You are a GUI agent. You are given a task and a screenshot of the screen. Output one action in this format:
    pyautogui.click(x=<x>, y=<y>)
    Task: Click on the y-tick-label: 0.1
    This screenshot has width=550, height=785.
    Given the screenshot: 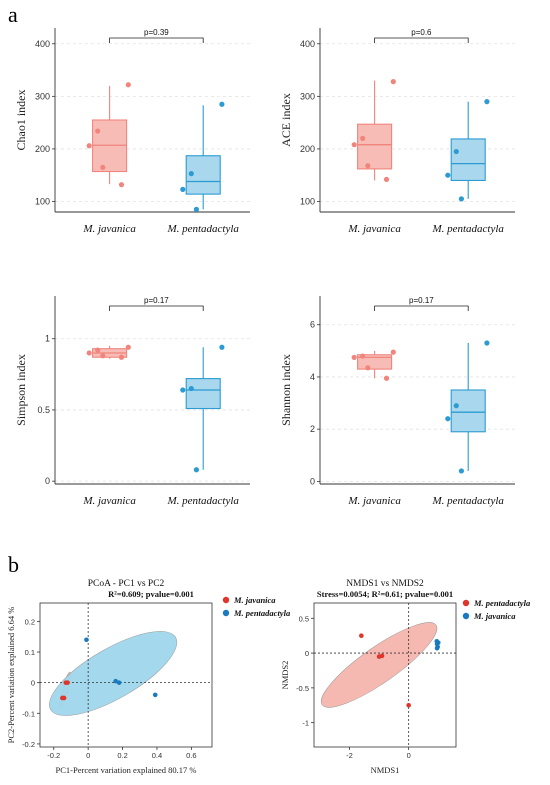 What is the action you would take?
    pyautogui.click(x=30, y=652)
    